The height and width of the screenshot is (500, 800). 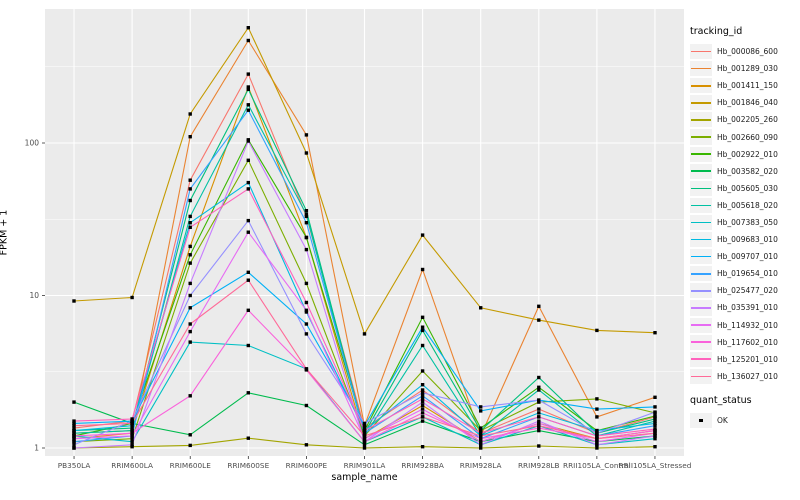 I want to click on legend-label: Hb_005605_030, so click(x=747, y=188).